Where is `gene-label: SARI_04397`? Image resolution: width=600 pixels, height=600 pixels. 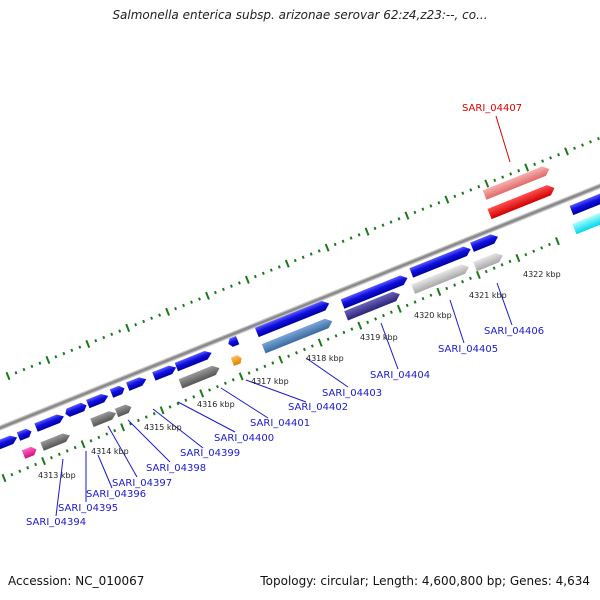
gene-label: SARI_04397 is located at coordinates (142, 483).